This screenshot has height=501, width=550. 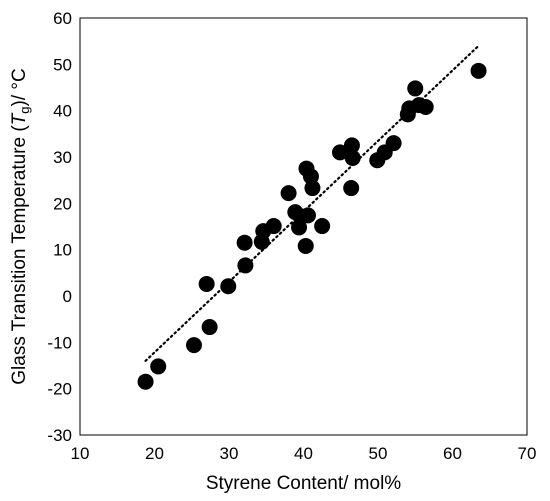 What do you see at coordinates (62, 203) in the screenshot?
I see `y-tick-label: 20` at bounding box center [62, 203].